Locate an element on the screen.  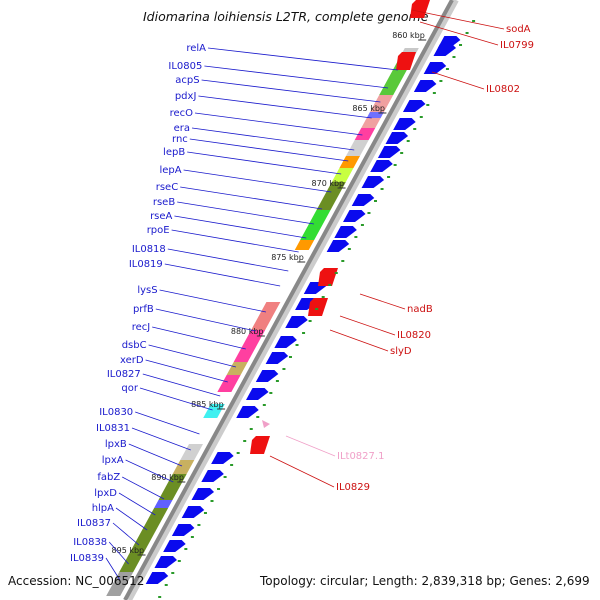
gene-label-IL0831: IL0831 is located at coordinates (113, 428).